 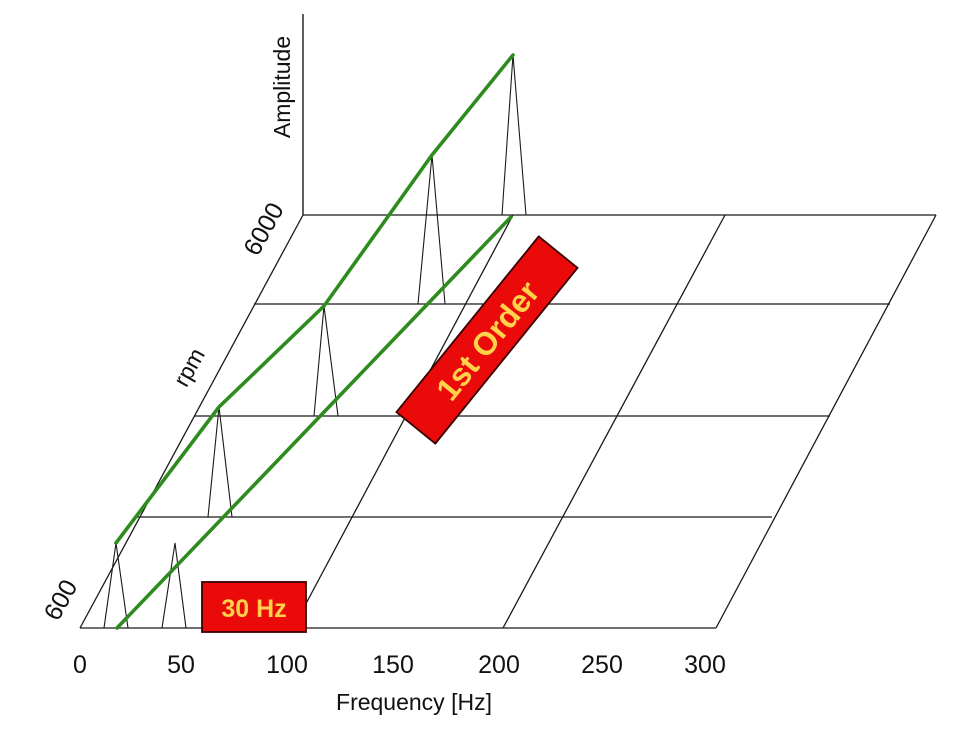 I want to click on peak-row2-a, so click(x=220, y=462).